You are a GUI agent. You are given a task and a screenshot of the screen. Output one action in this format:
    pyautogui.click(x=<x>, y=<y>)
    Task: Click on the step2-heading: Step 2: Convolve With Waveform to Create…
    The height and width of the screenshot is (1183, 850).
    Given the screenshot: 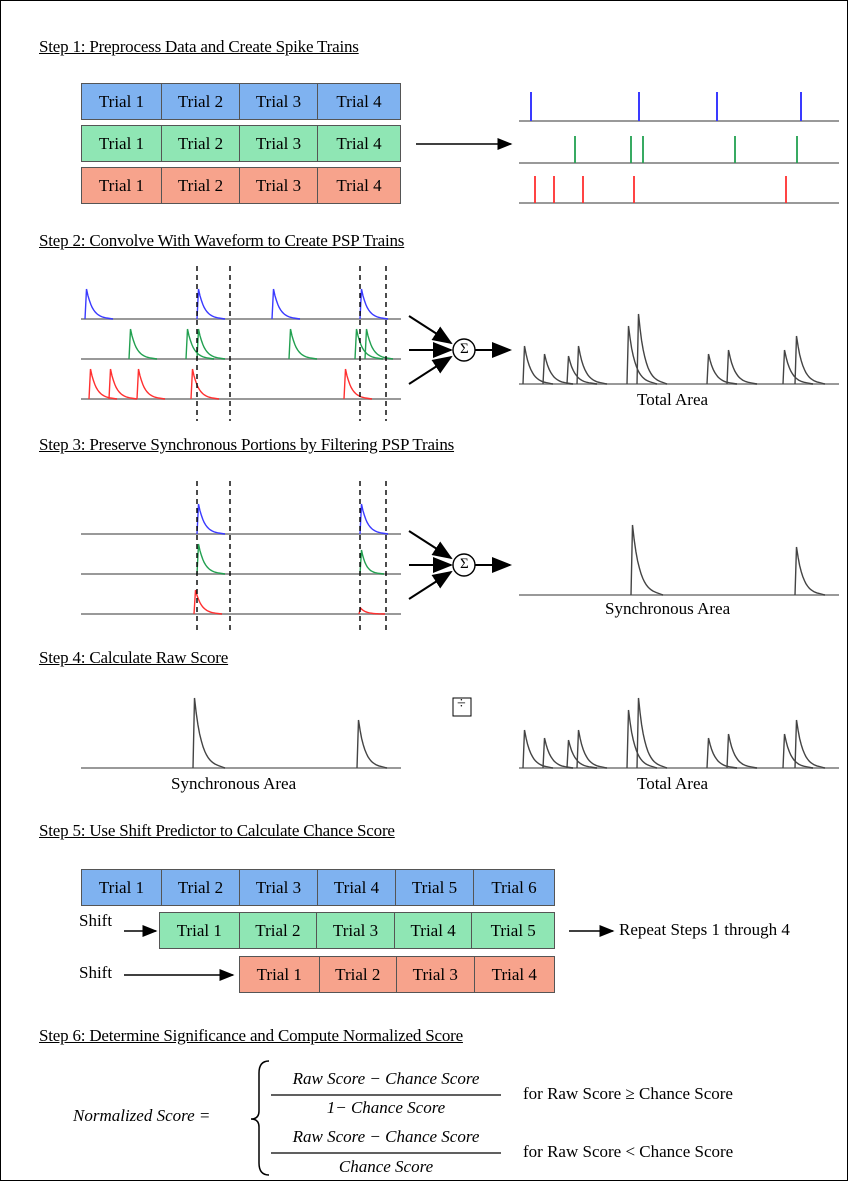 What is the action you would take?
    pyautogui.click(x=222, y=240)
    